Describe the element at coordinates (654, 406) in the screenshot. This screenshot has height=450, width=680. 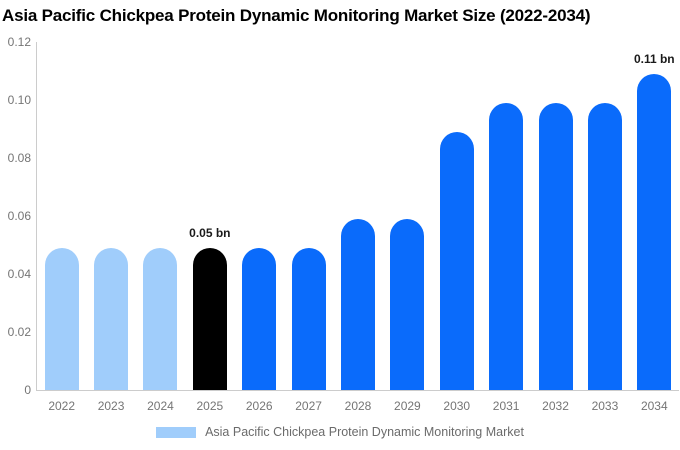
I see `x-tick-2034: 2034` at that location.